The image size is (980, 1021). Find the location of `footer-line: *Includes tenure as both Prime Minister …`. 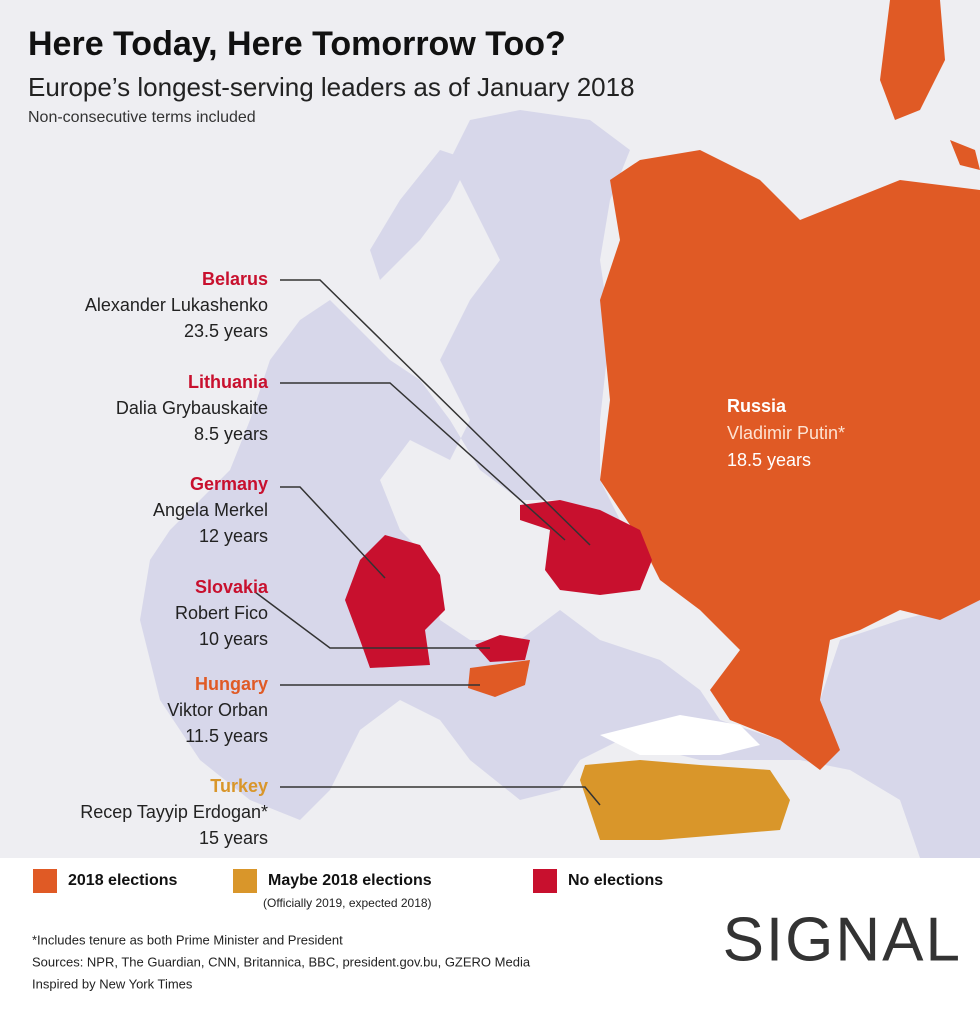

footer-line: *Includes tenure as both Prime Minister … is located at coordinates (187, 939).